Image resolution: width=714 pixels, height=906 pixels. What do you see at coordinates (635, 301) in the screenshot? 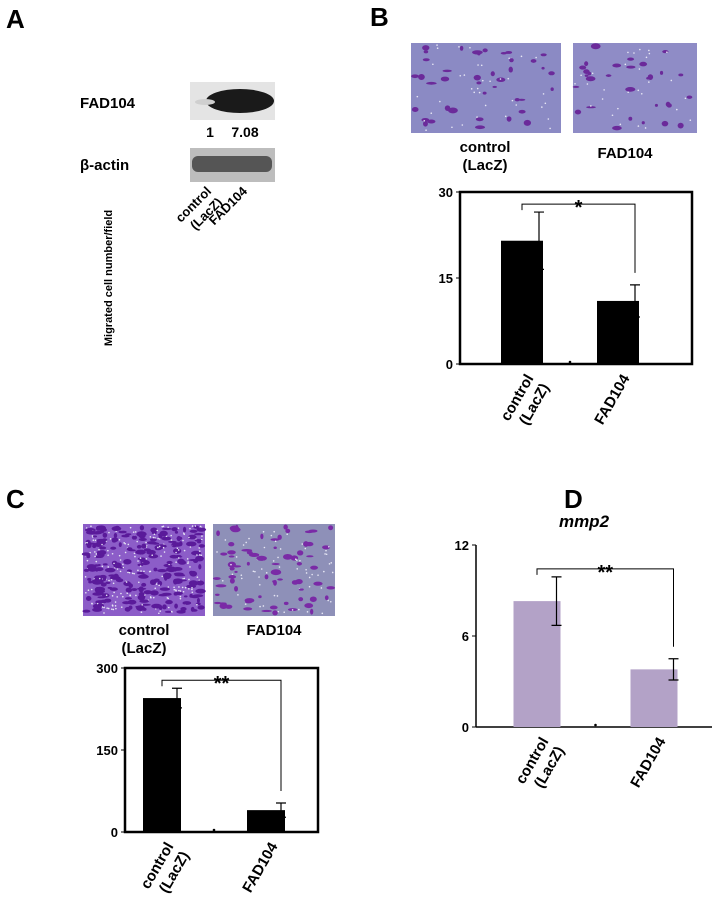
I see `error-bar` at bounding box center [635, 301].